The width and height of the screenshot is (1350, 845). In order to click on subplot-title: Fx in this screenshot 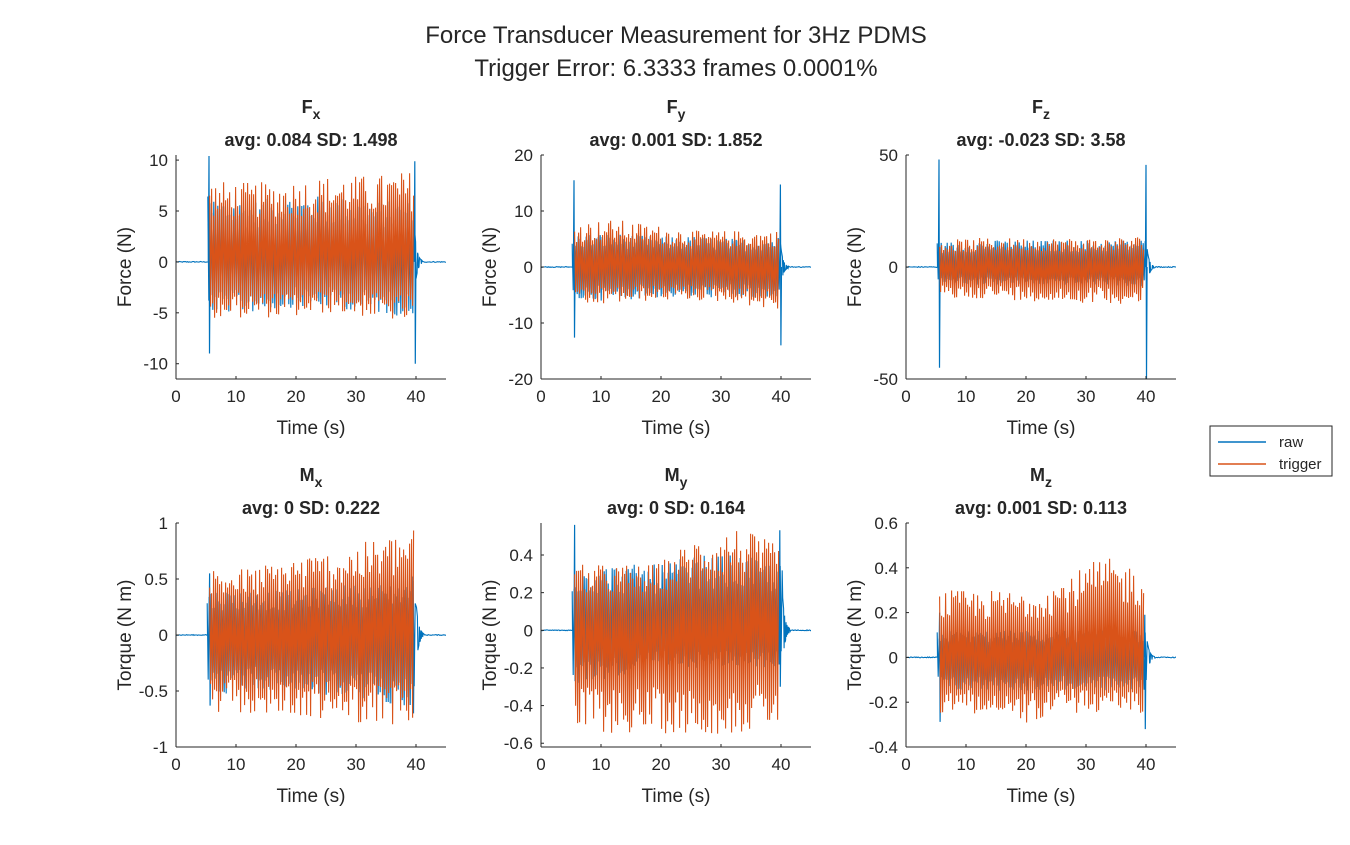, I will do `click(311, 109)`.